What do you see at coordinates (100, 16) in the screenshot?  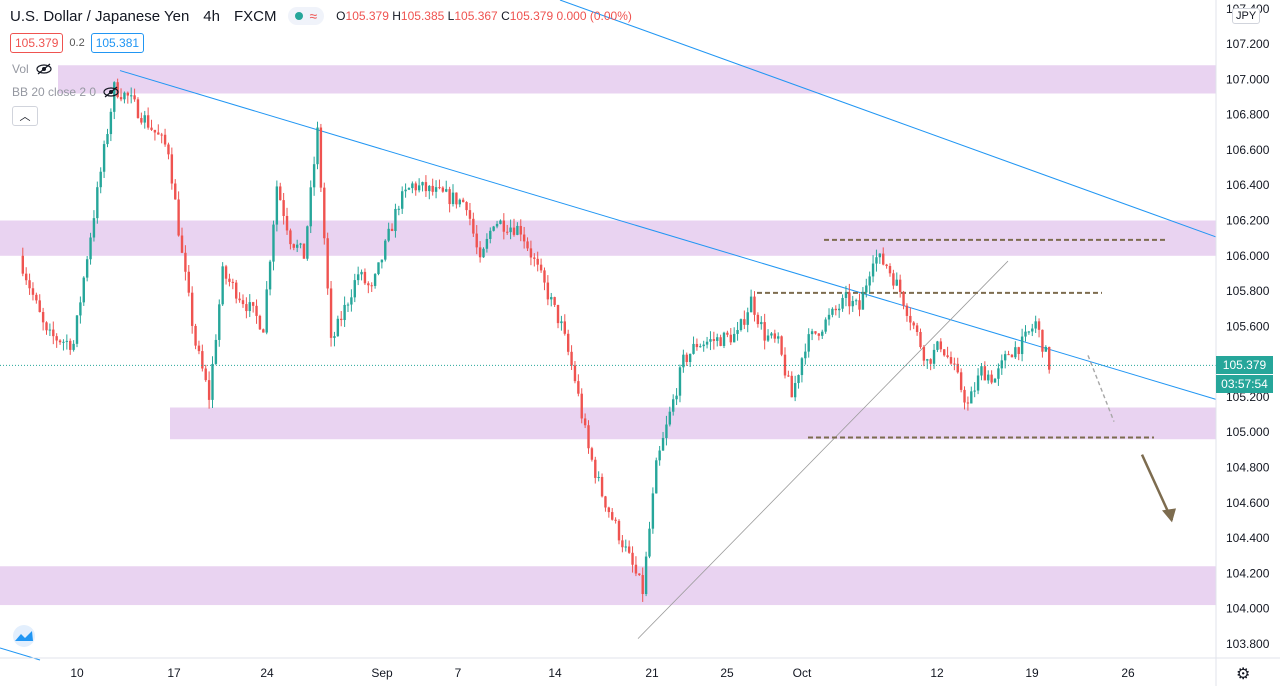 I see `symbol-title: U.S. Dollar / Japanese Yen` at bounding box center [100, 16].